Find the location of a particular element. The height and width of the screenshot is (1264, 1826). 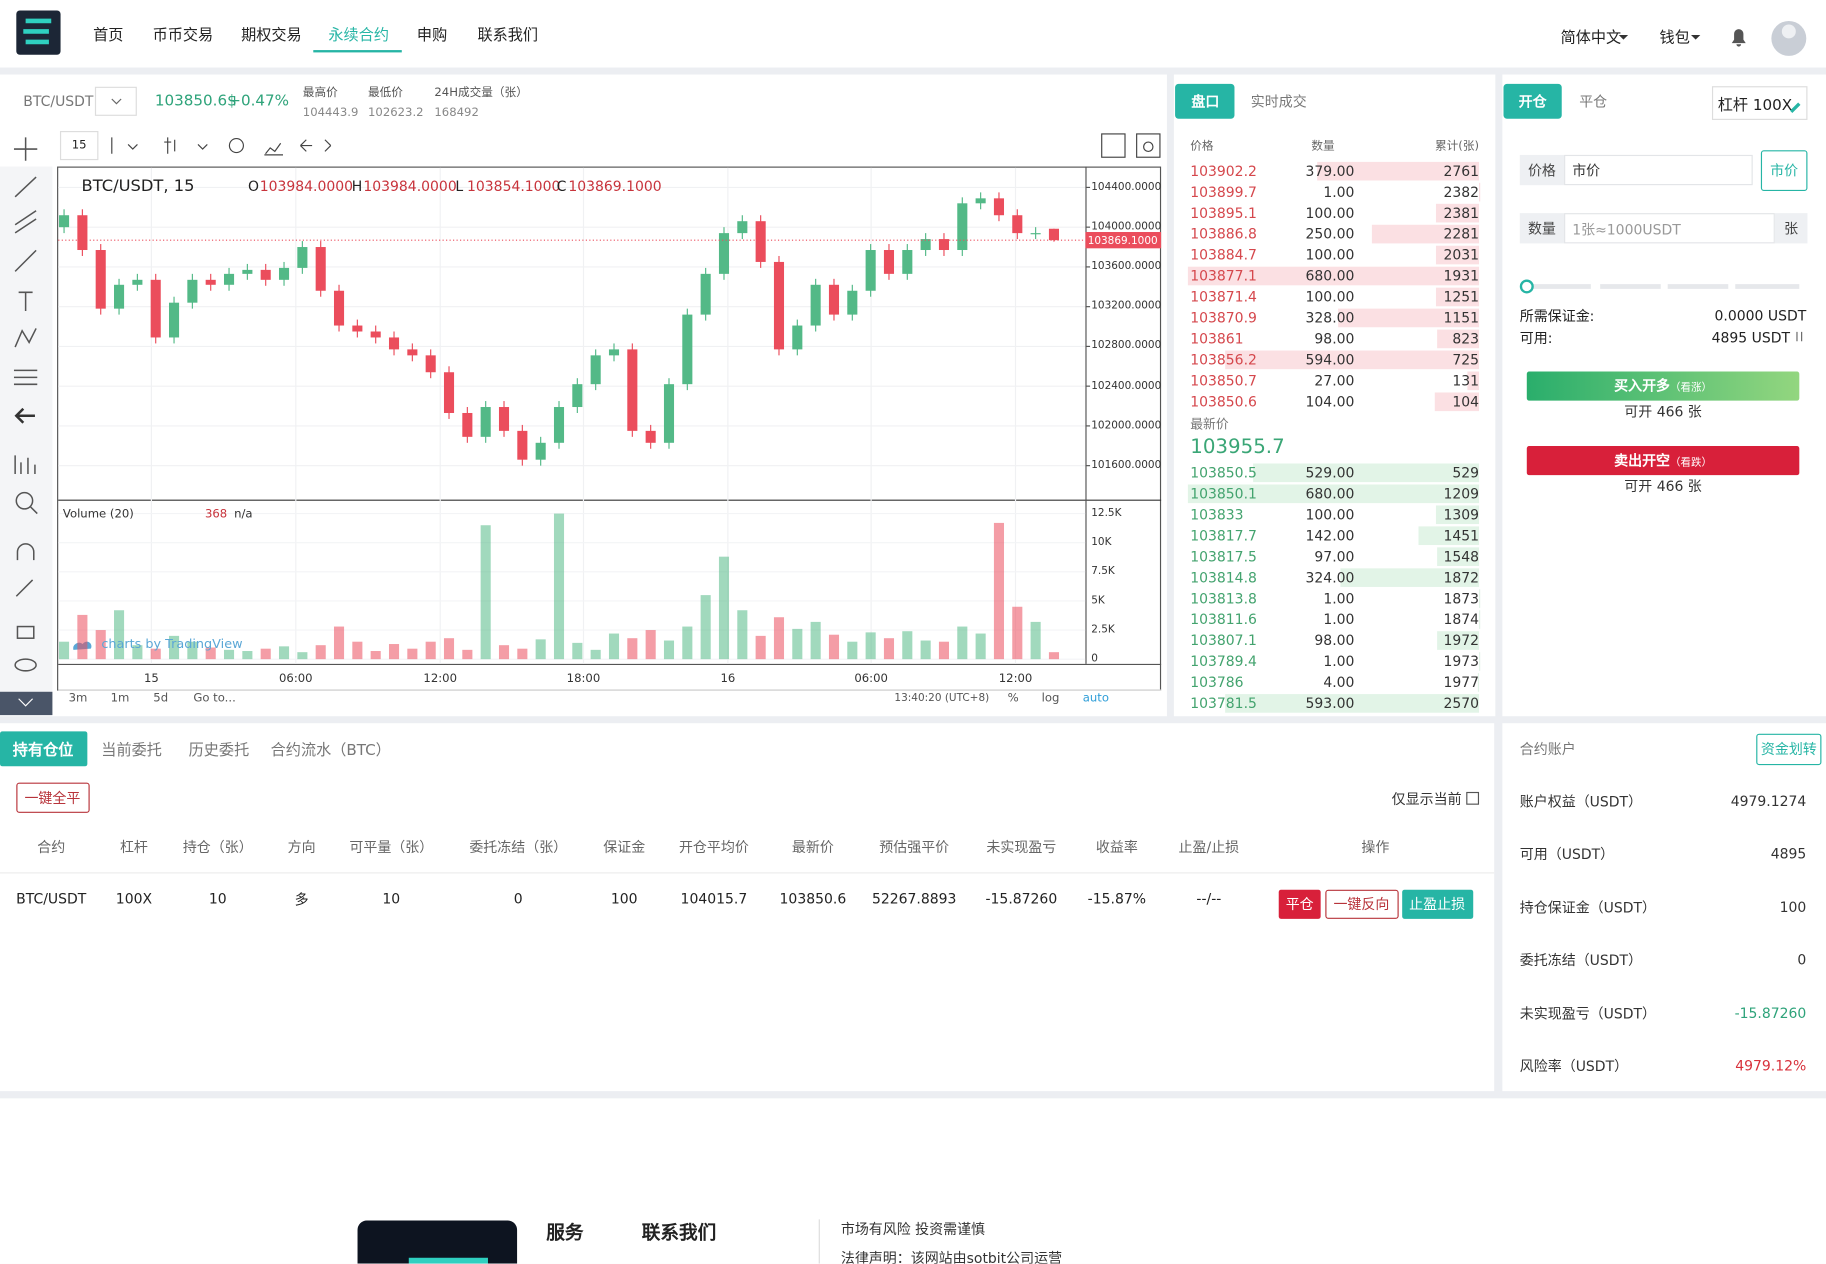

buy-button is located at coordinates (1663, 386).